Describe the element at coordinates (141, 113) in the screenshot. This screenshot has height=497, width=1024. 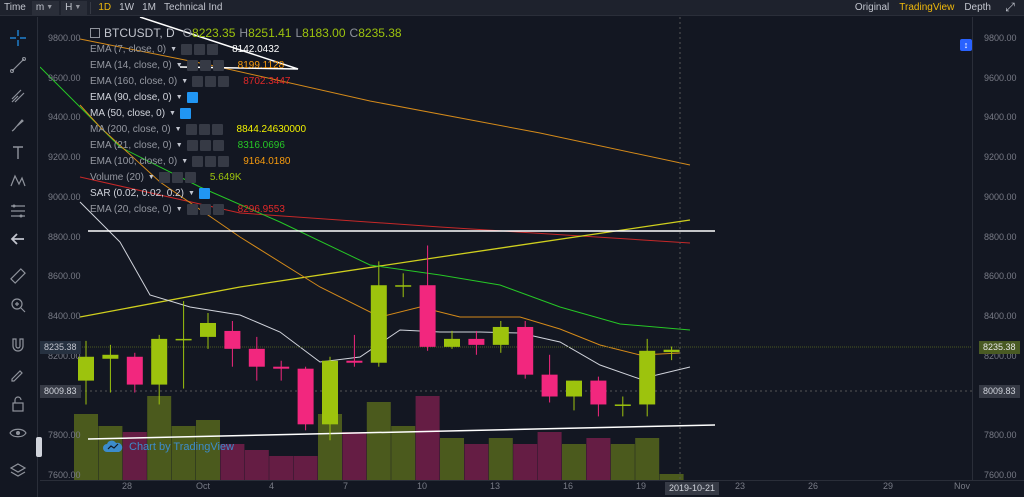
I see `indicator-row: MA (50, close, 0) ▼` at that location.